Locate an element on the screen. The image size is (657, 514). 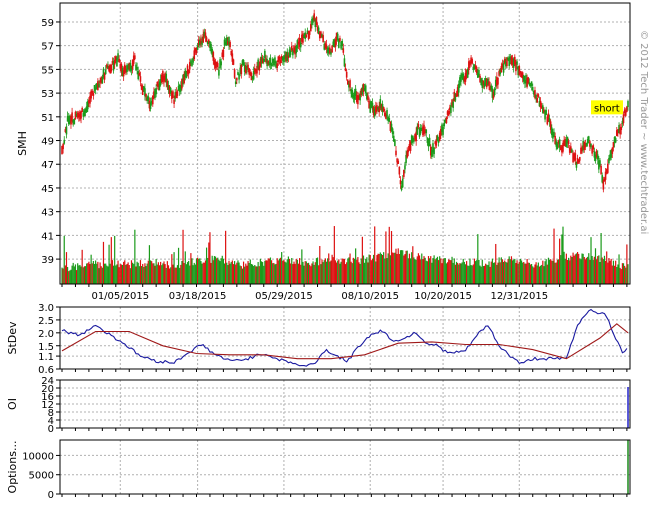
y-tick-label: 41 is located at coordinates (47, 236).